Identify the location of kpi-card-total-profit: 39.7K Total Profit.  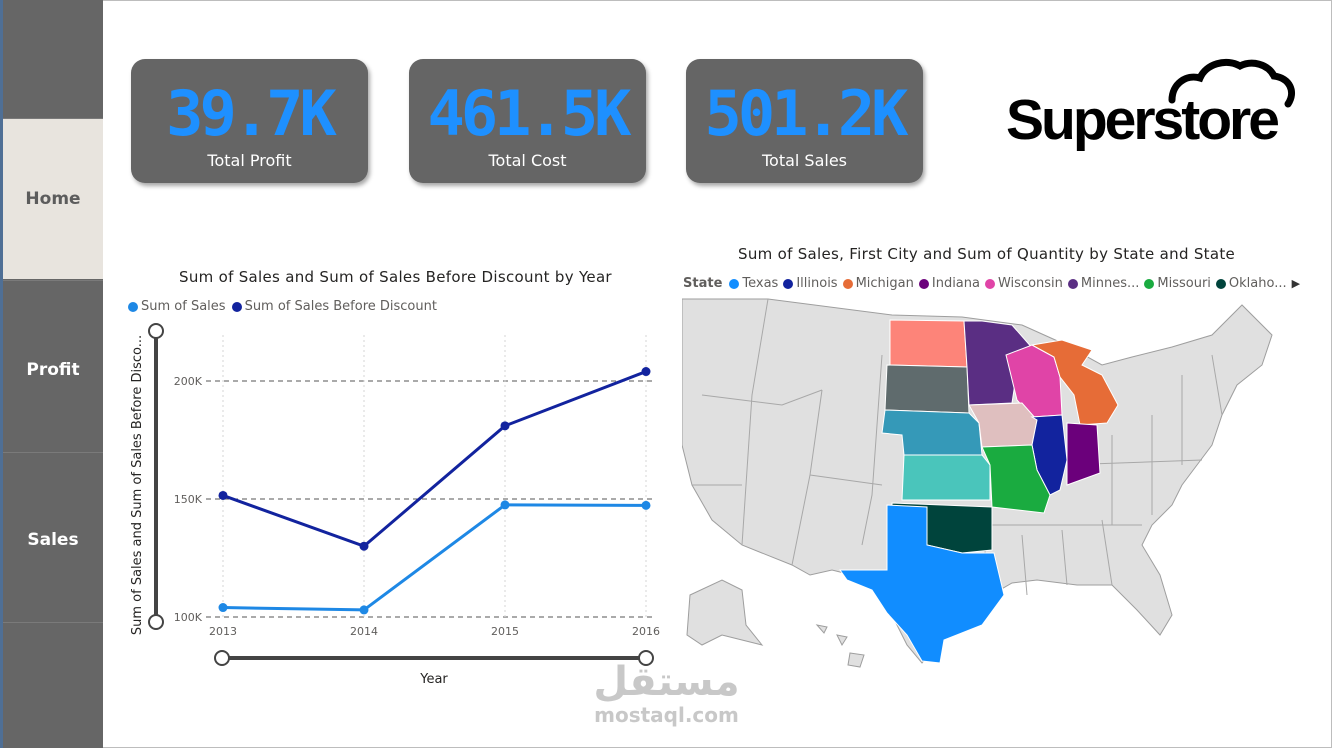
(249, 121).